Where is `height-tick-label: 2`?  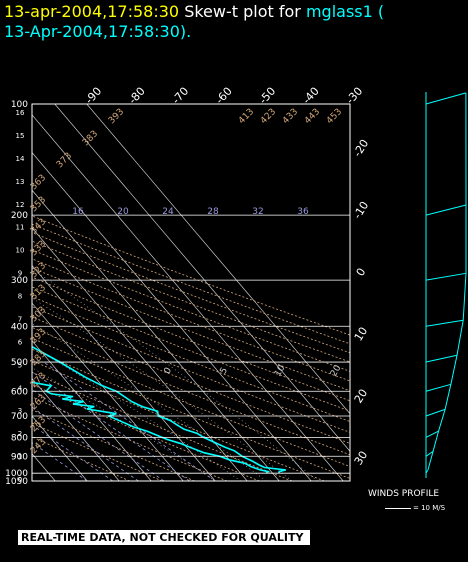 height-tick-label: 2 is located at coordinates (20, 434).